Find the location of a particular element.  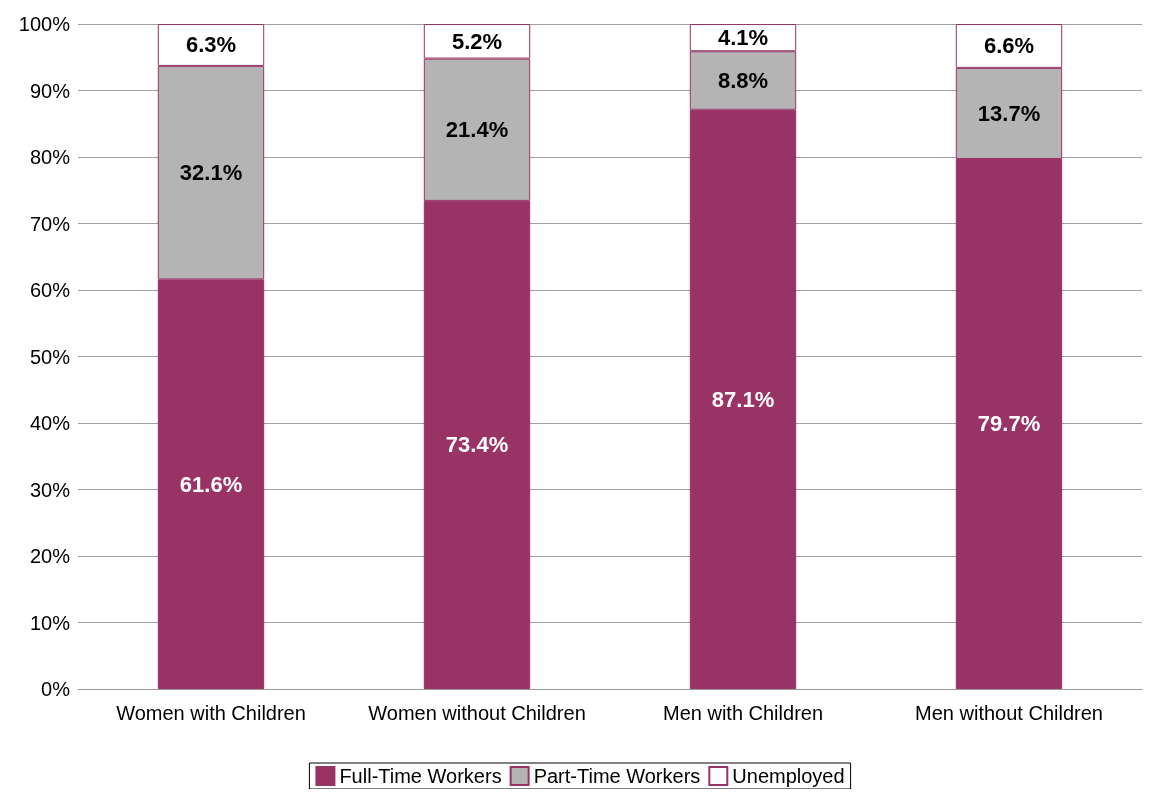

data-label: 87.1% is located at coordinates (743, 399).